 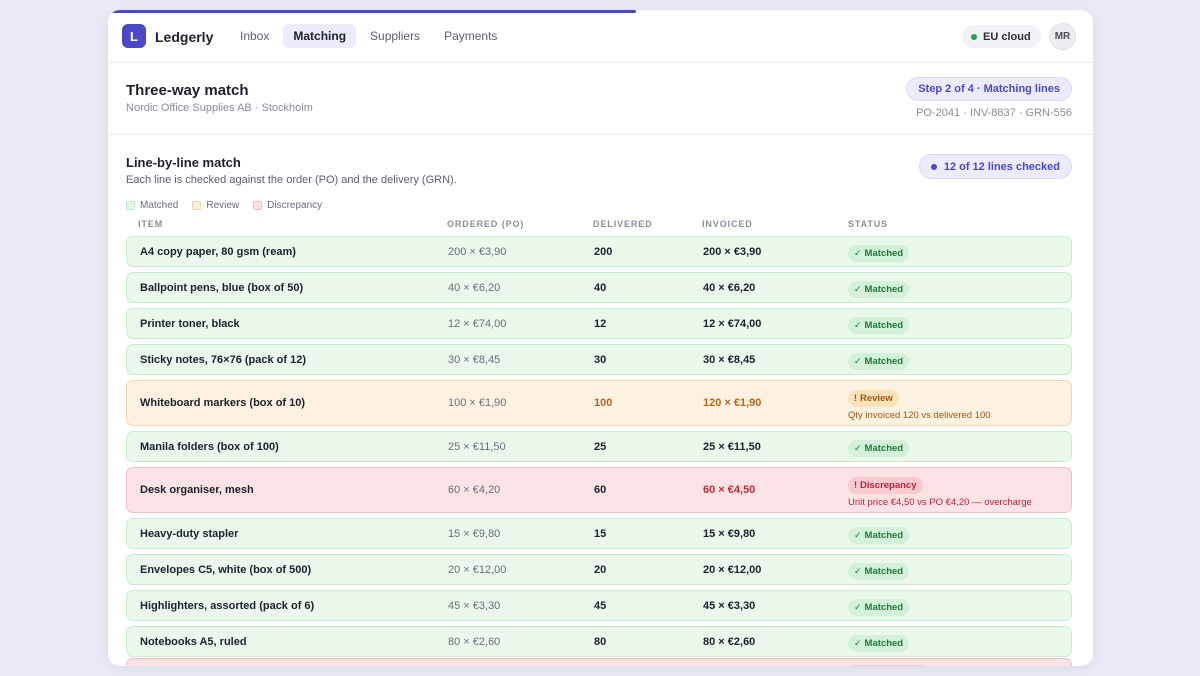 What do you see at coordinates (372, 11) in the screenshot?
I see `step-progress-fill` at bounding box center [372, 11].